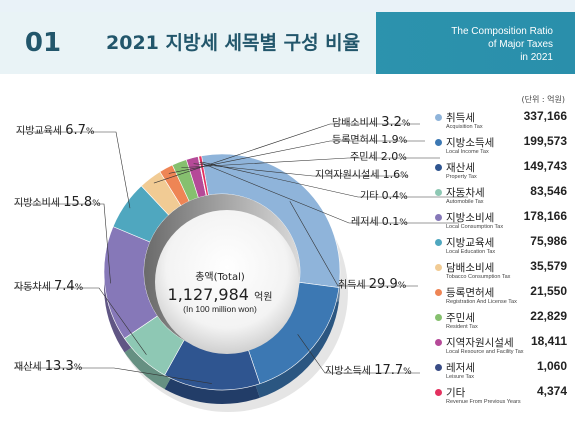  I want to click on slice-label-local_consumption: 지방소비세 15.8%, so click(57, 202).